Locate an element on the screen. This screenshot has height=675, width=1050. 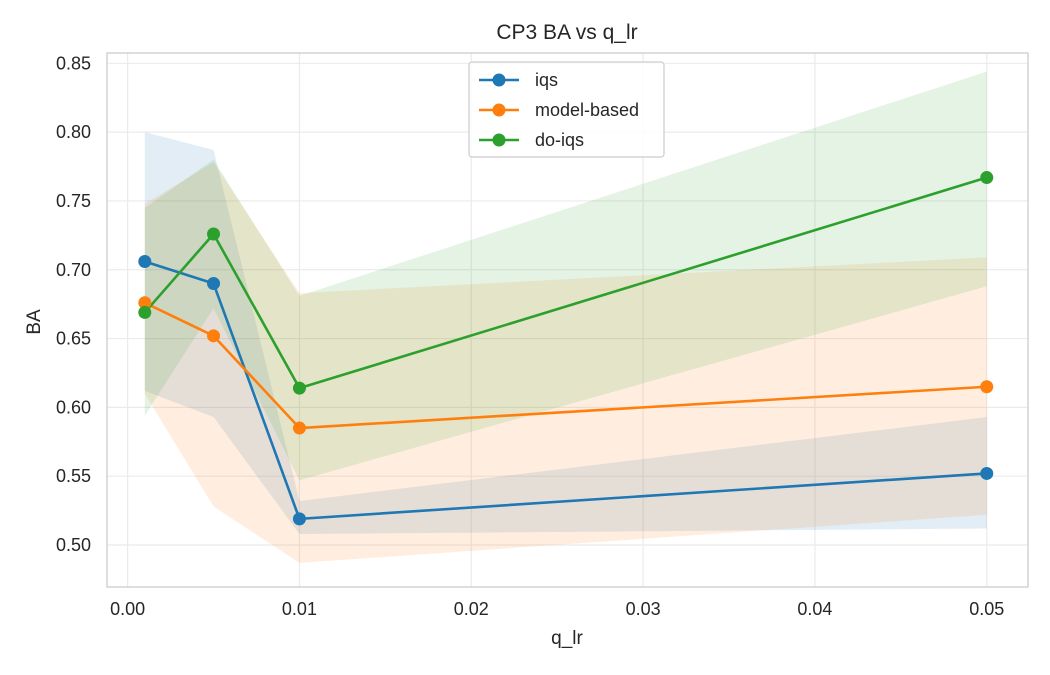
x-tick-label: 0.03 is located at coordinates (643, 609).